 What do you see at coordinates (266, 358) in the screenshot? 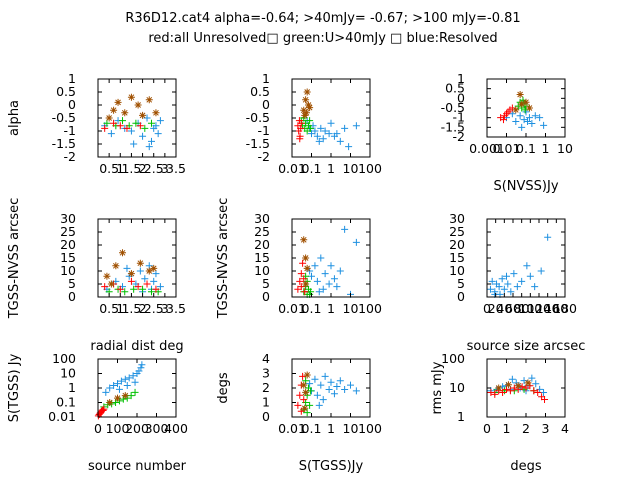
I see `y-tick-label: 4` at bounding box center [266, 358].